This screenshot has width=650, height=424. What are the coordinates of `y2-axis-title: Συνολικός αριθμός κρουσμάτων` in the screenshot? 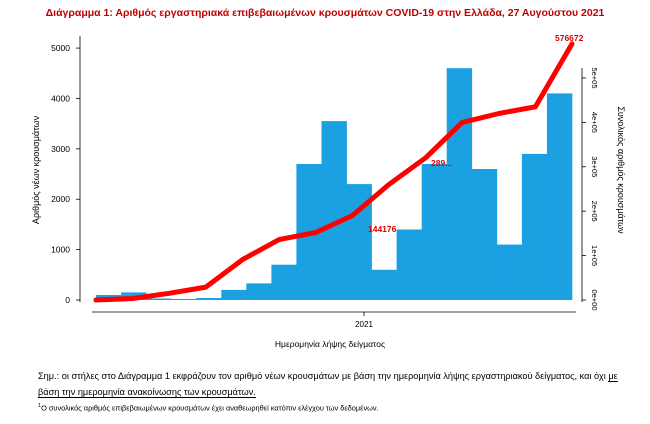 It's located at (621, 170).